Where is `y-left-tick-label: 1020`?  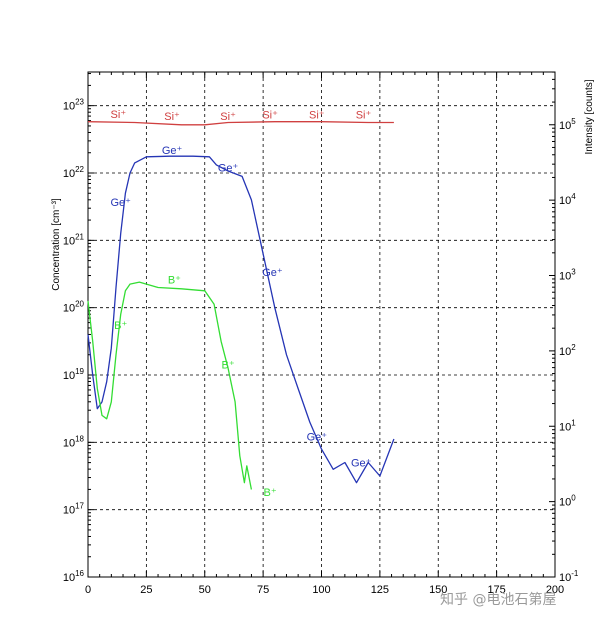
y-left-tick-label: 1020 is located at coordinates (74, 307).